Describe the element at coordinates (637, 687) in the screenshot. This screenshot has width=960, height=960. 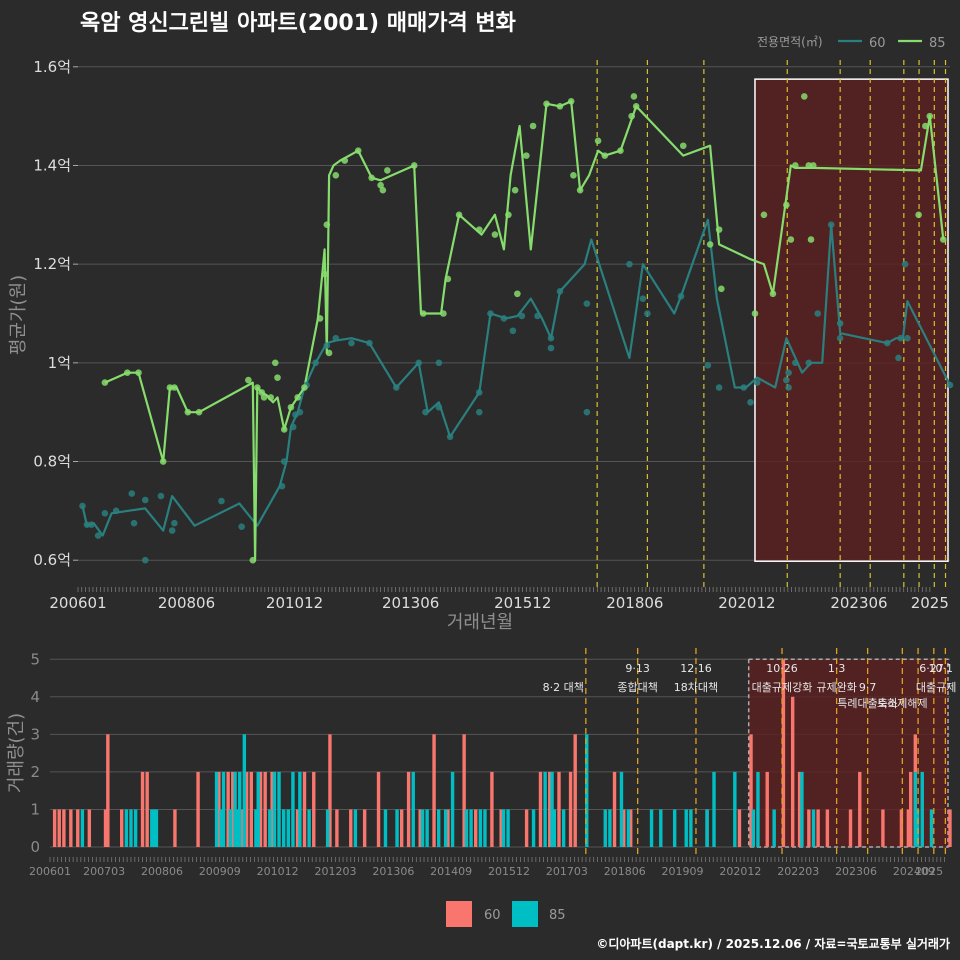
I see `policy-label: 종합대책` at that location.